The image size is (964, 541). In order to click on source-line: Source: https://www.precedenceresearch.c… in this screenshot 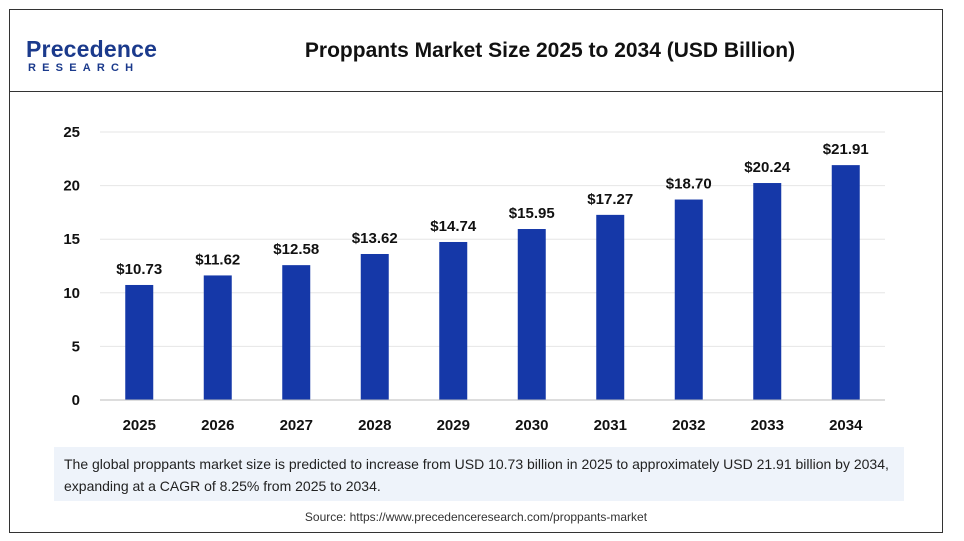, I will do `click(476, 517)`.